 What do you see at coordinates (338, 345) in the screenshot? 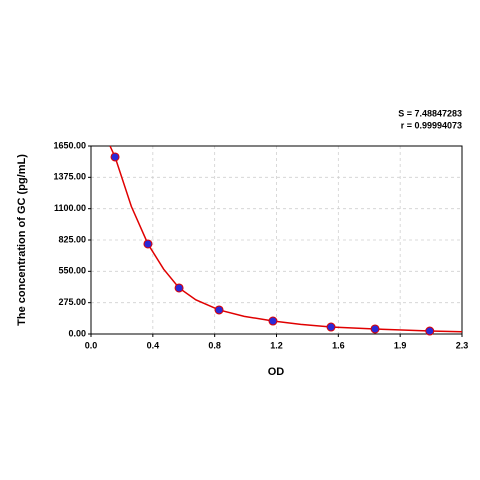
I see `x-tick-label: 1.6` at bounding box center [338, 345].